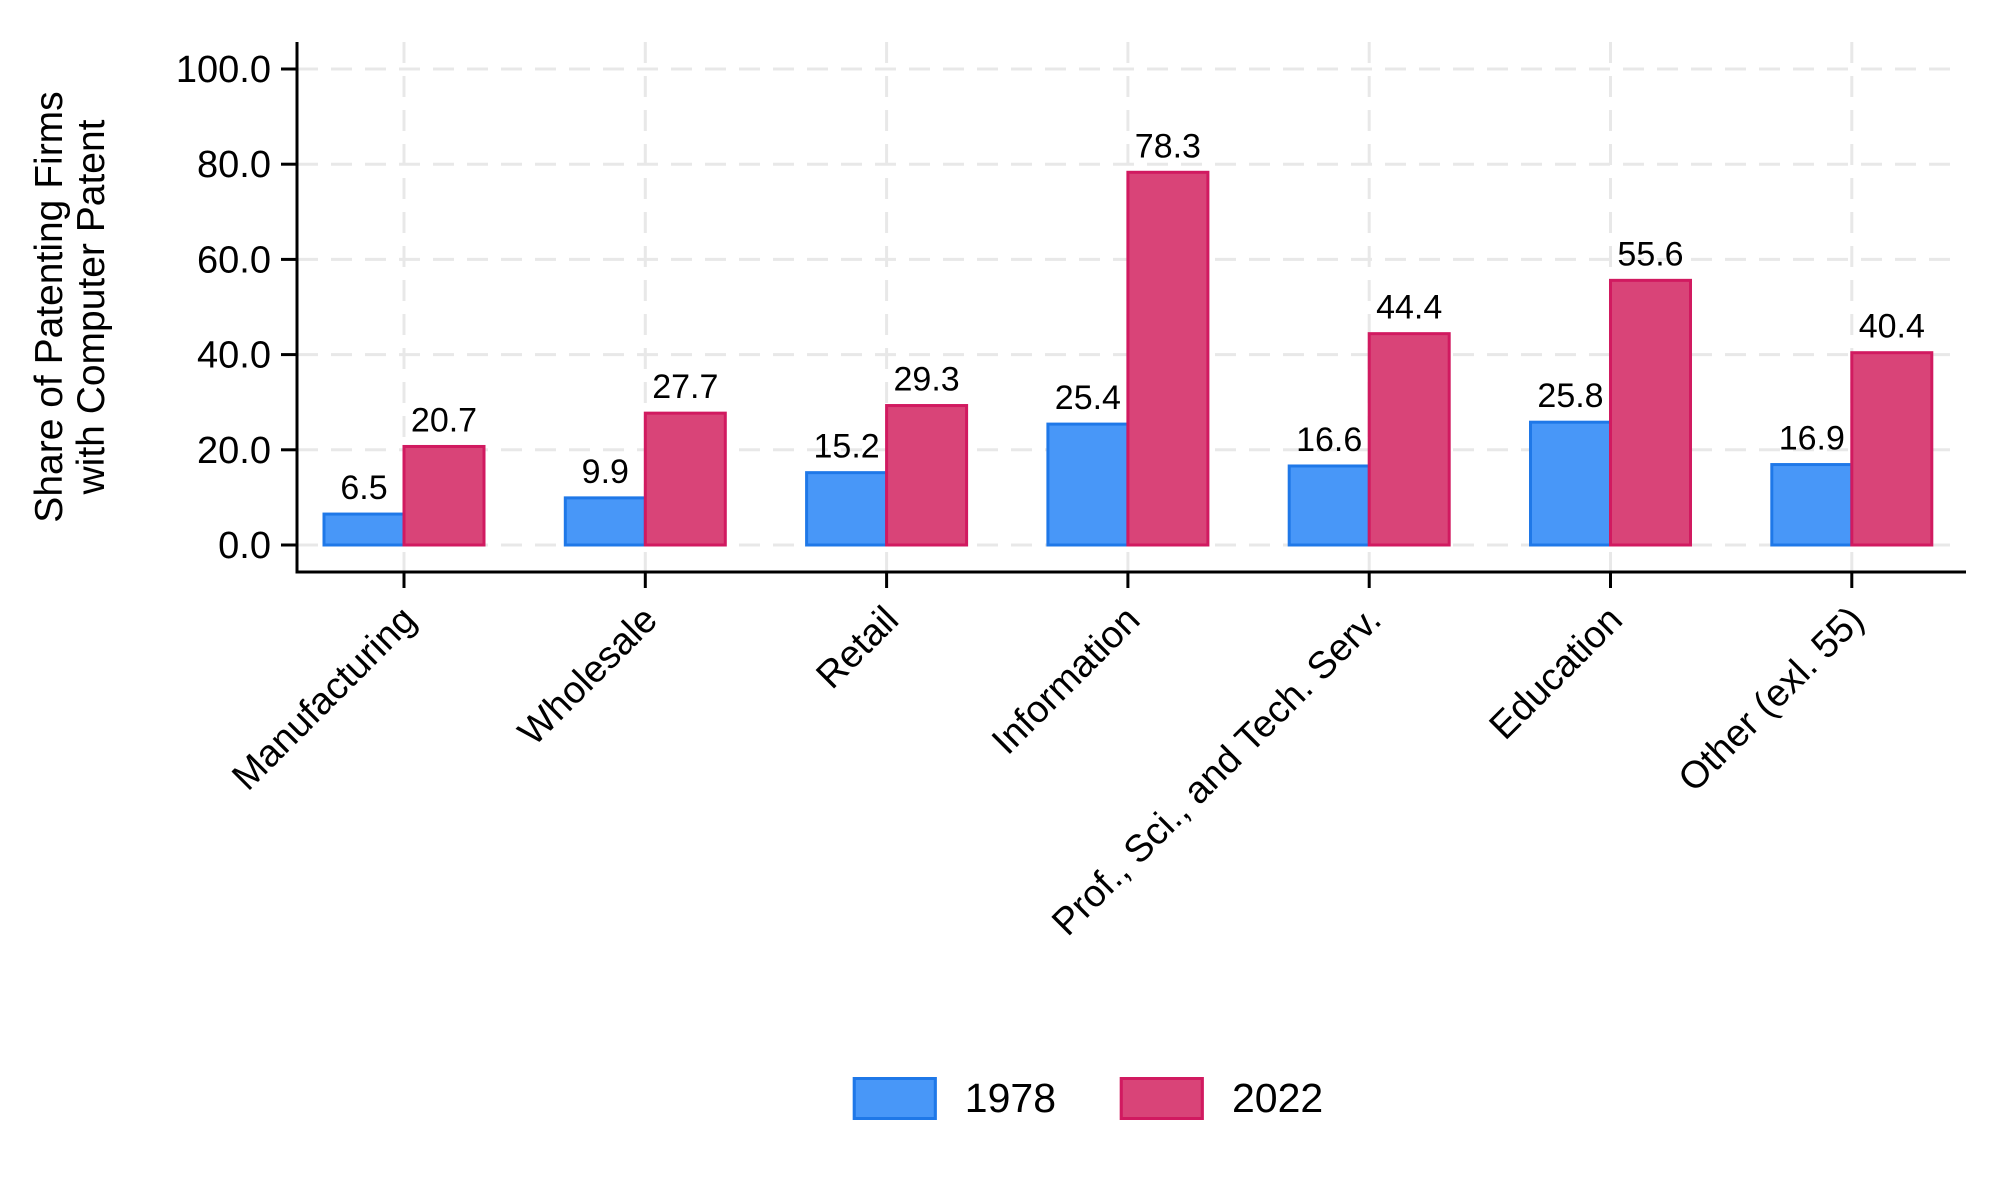 This screenshot has height=1200, width=2000. What do you see at coordinates (234, 356) in the screenshot?
I see `y-tick-label: 40.0` at bounding box center [234, 356].